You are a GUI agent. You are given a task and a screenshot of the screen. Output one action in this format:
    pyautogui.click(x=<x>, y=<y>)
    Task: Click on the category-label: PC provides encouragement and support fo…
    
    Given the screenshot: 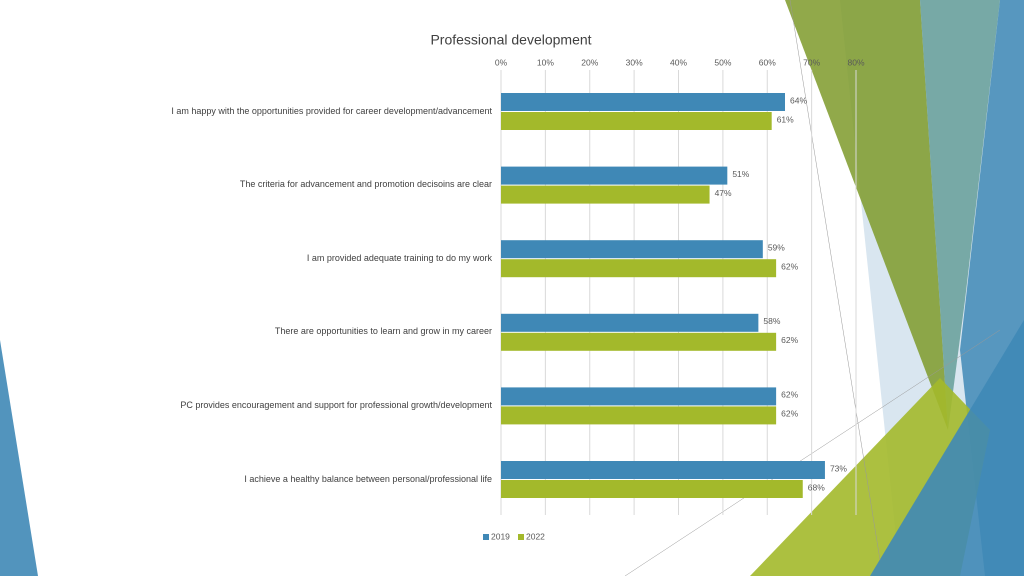 What is the action you would take?
    pyautogui.click(x=336, y=404)
    